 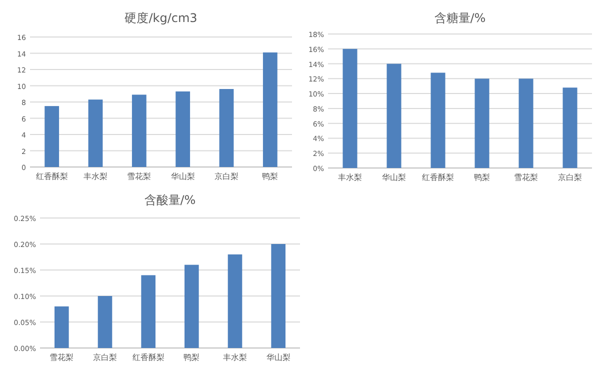 I want to click on chart-title: 含酸量/%, so click(x=170, y=200).